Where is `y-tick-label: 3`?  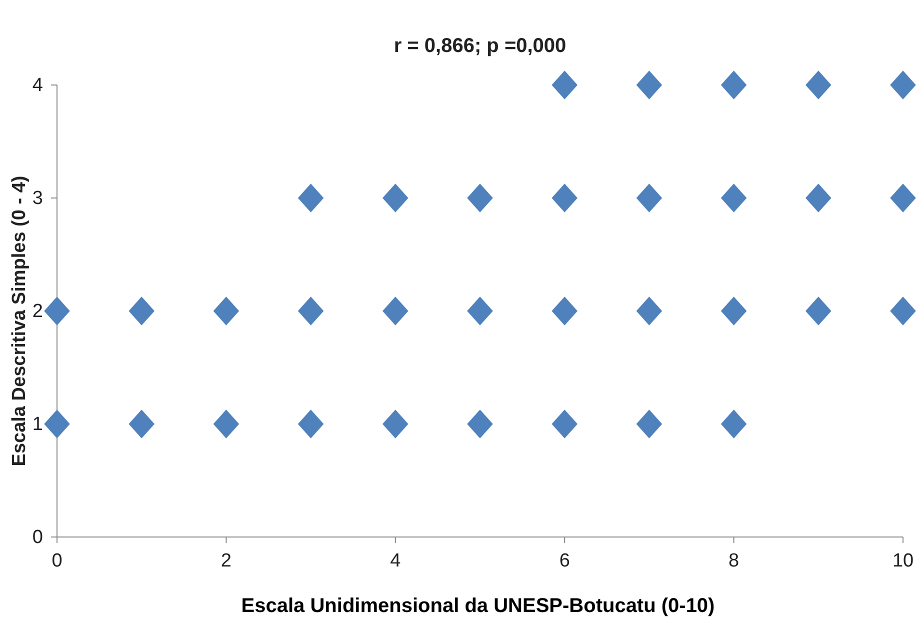 y-tick-label: 3 is located at coordinates (37, 199).